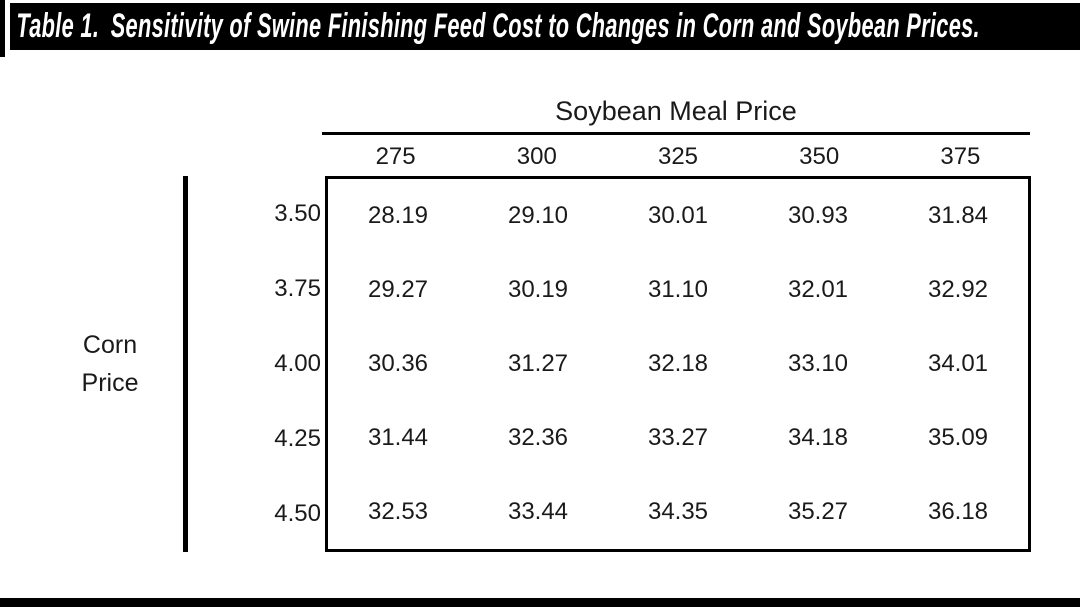 This screenshot has height=607, width=1080. What do you see at coordinates (958, 511) in the screenshot?
I see `table-cell: 36.18` at bounding box center [958, 511].